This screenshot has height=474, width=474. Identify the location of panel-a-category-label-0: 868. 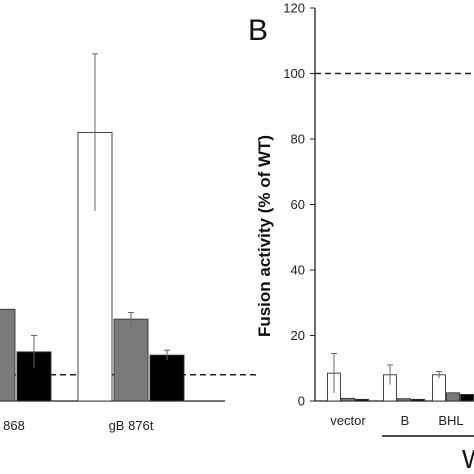
(14, 425).